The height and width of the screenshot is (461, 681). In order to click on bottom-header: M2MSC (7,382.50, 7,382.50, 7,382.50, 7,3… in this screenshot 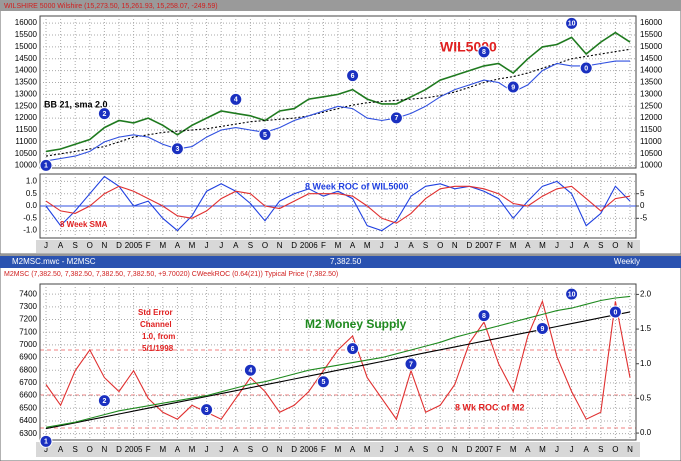, I will do `click(171, 274)`.